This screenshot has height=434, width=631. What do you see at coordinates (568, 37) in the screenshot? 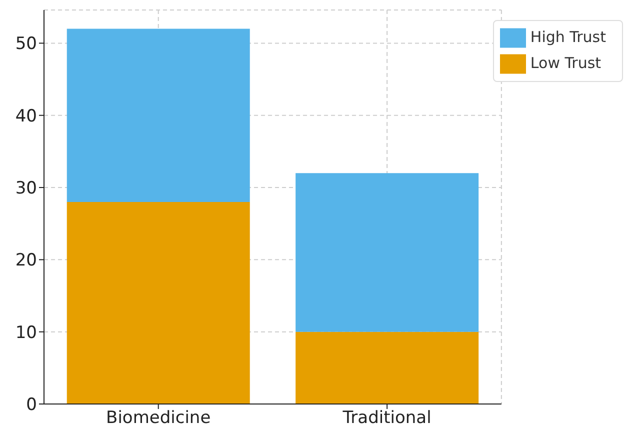
I see `legend-label: High Trust` at bounding box center [568, 37].